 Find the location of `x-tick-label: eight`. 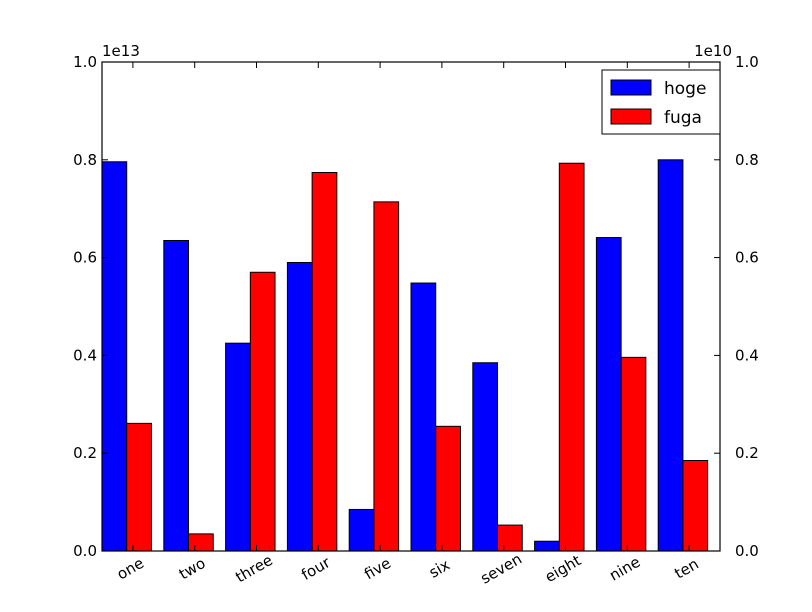

x-tick-label: eight is located at coordinates (563, 568).